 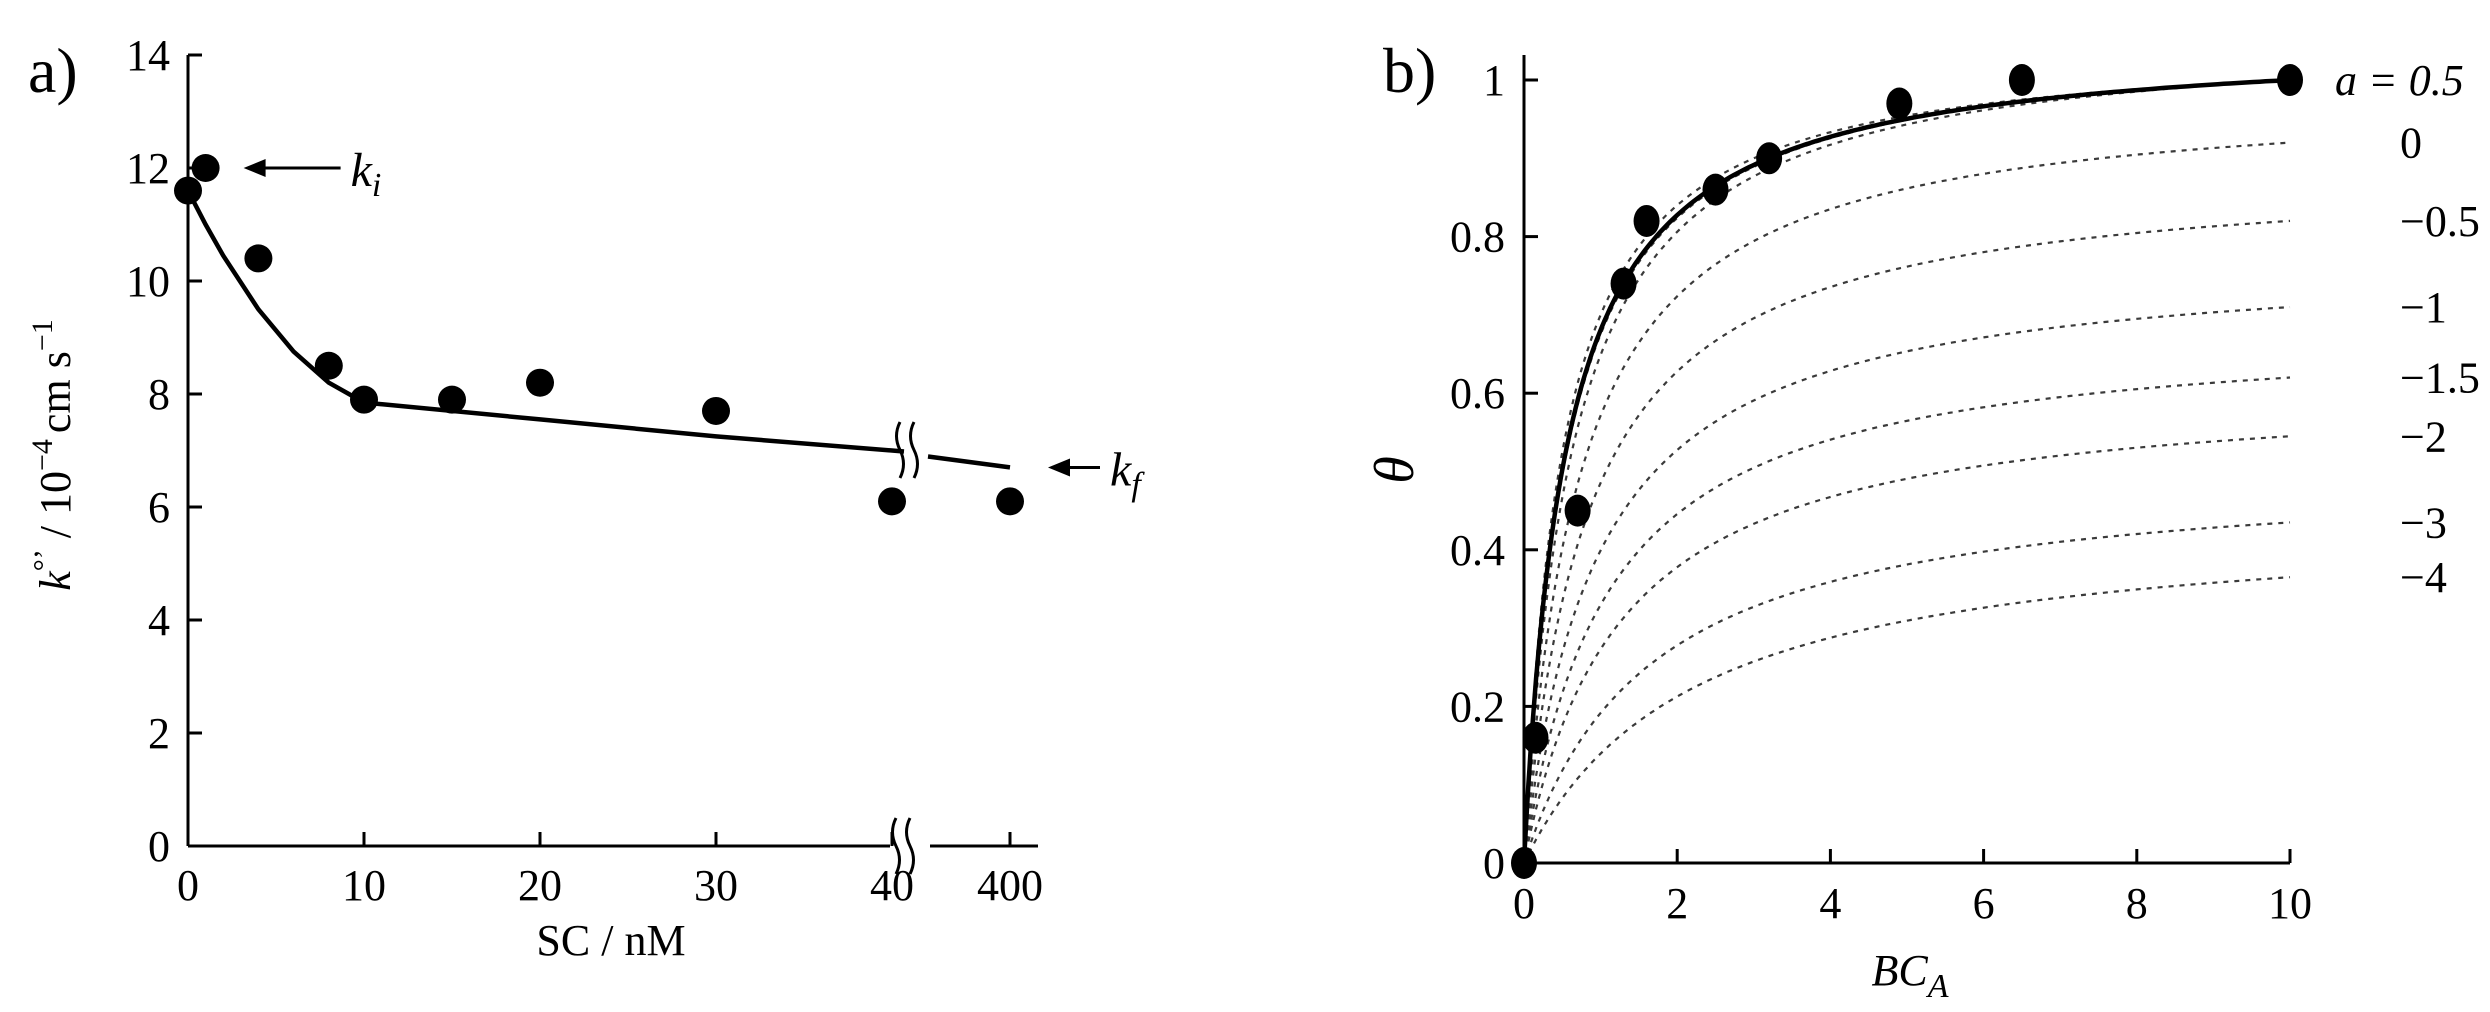 I want to click on panel-b-x-tick-label: 6, so click(x=1984, y=903).